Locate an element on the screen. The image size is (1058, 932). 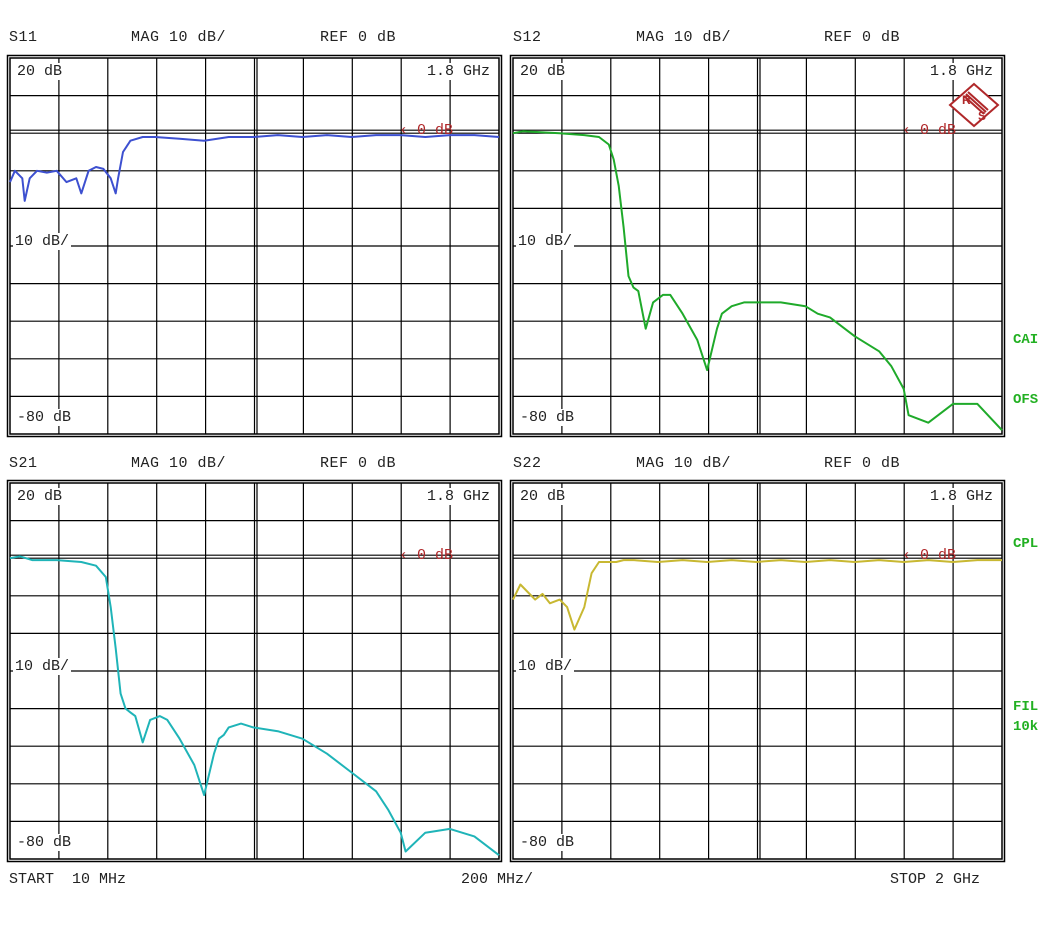
s11-trace is located at coordinates (254, 168).